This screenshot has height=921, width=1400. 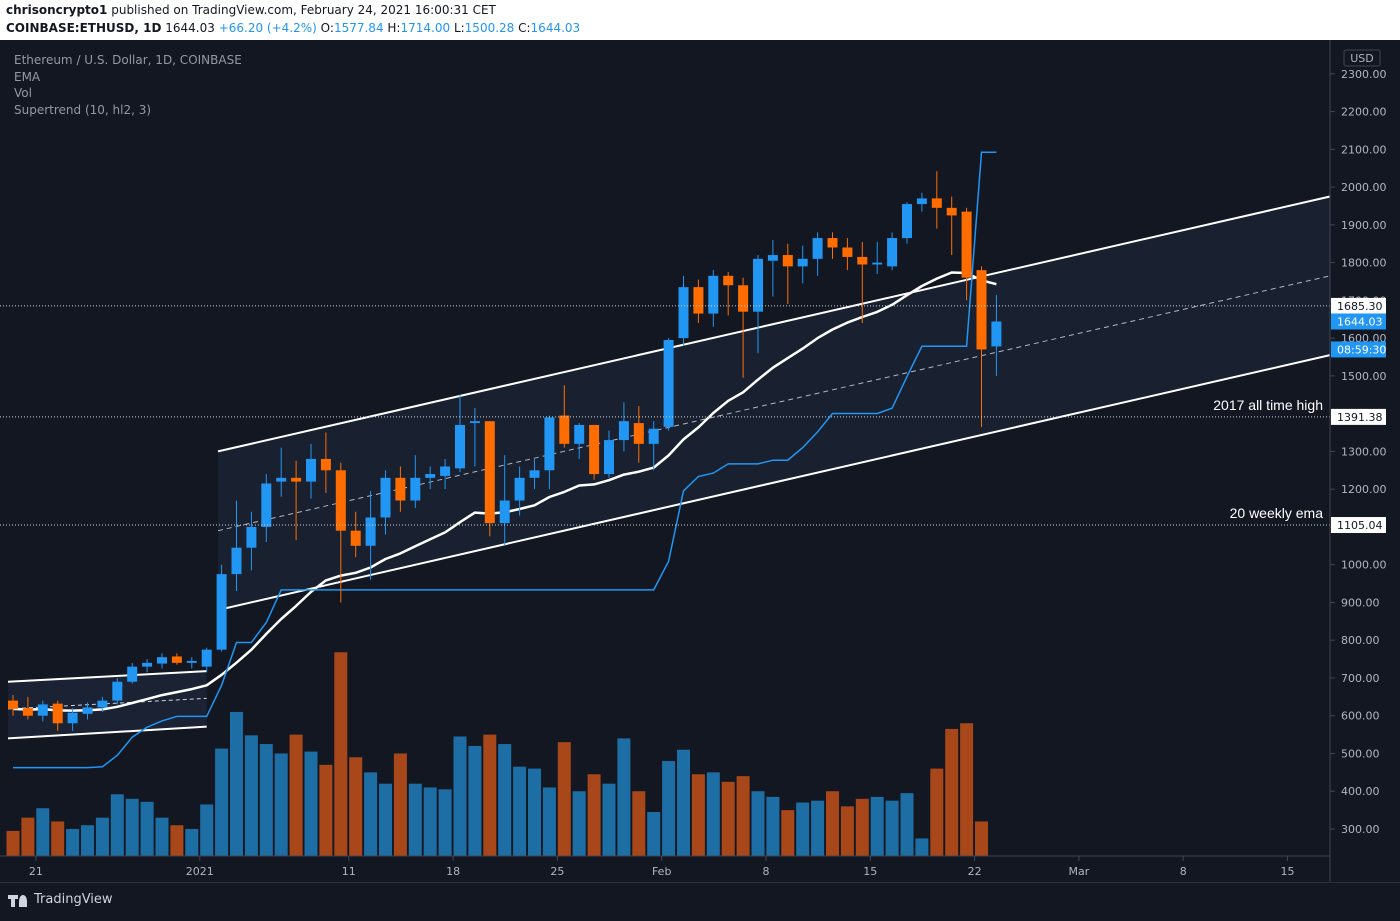 What do you see at coordinates (1362, 58) in the screenshot?
I see `currency-box` at bounding box center [1362, 58].